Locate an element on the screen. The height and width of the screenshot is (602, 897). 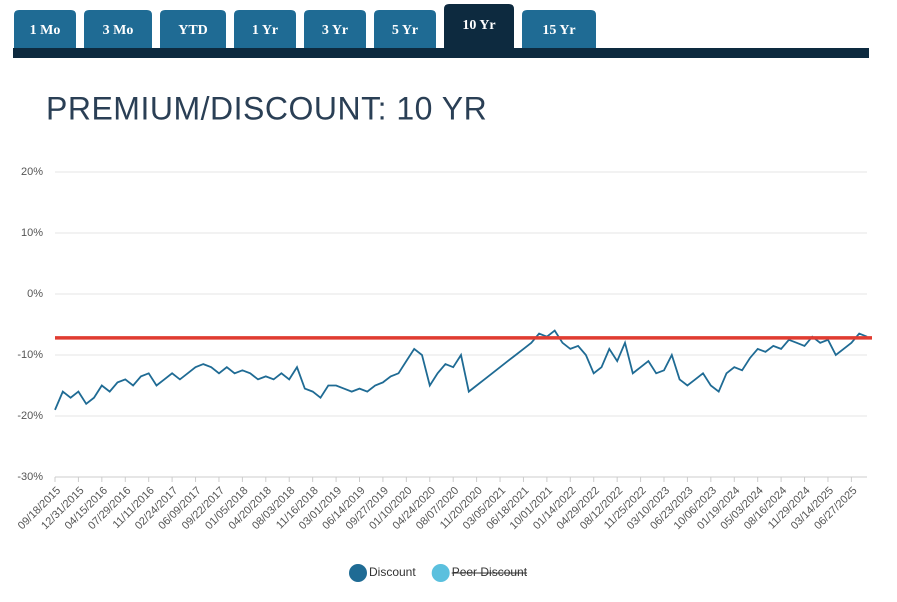
y-tick-label: -20% is located at coordinates (30, 416).